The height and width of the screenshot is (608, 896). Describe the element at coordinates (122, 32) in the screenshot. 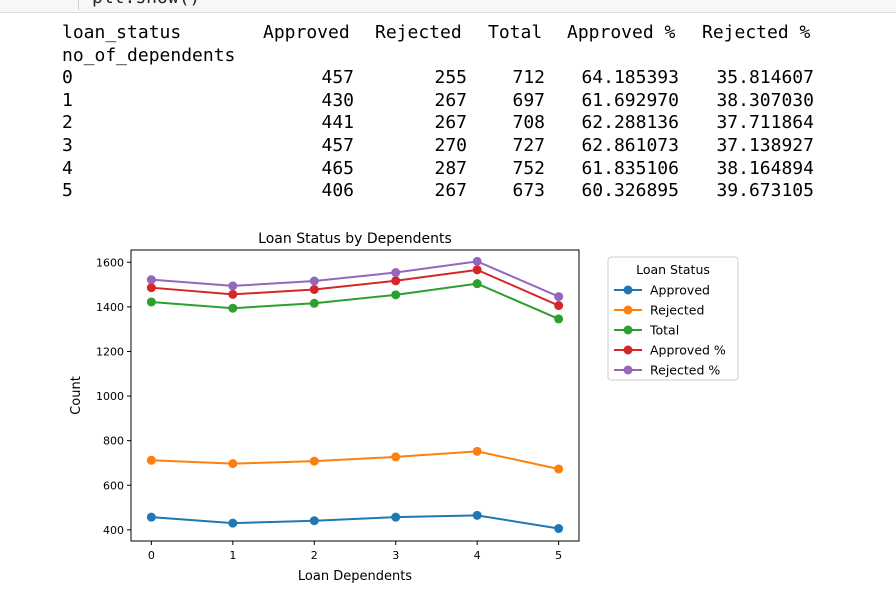

I see `table-col-index-label: loan_status` at that location.